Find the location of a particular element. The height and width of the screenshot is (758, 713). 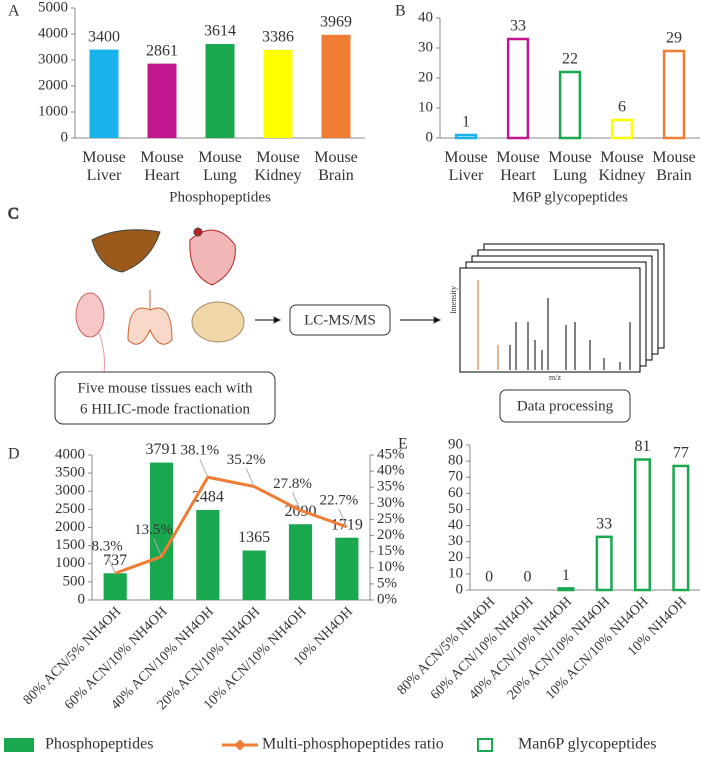

y2-tick-label: 10% is located at coordinates (391, 567).